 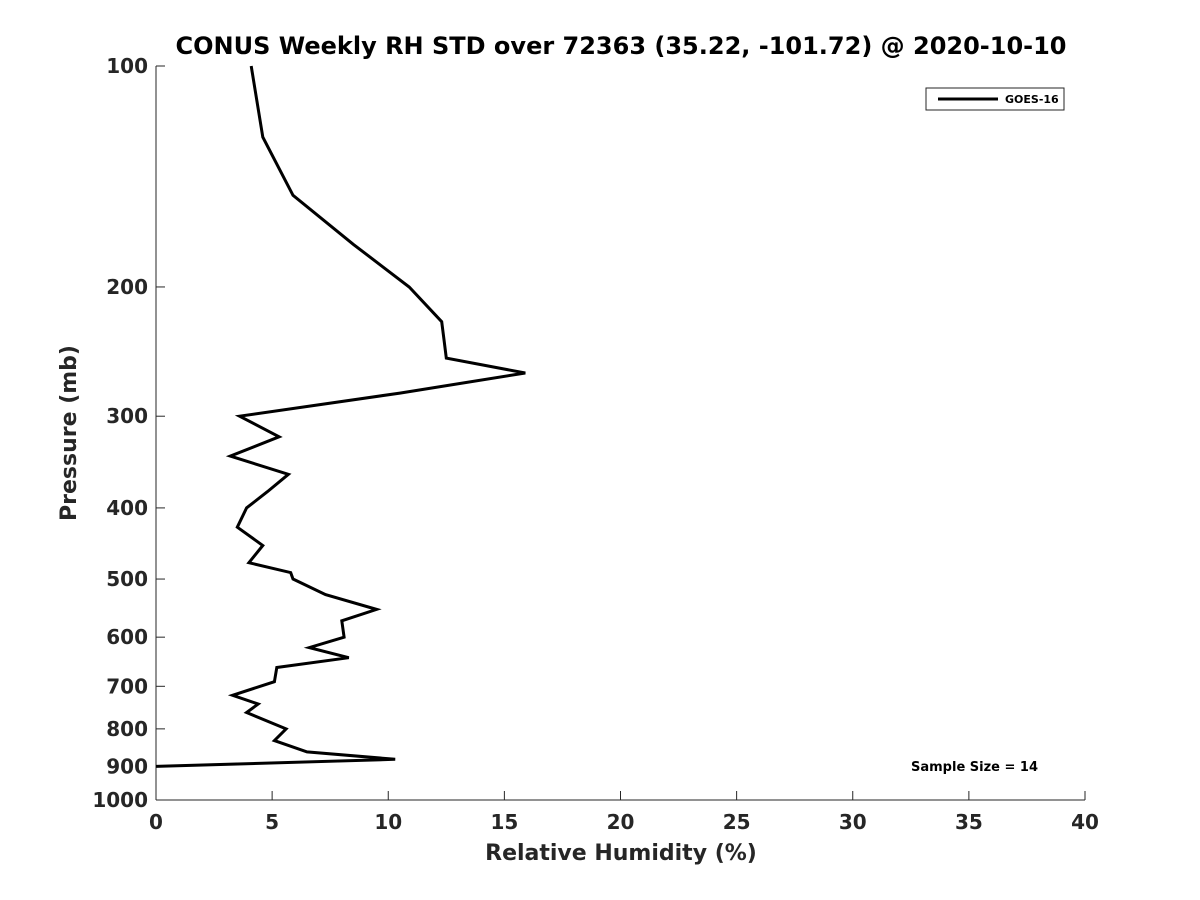 What do you see at coordinates (120, 800) in the screenshot?
I see `y-tick-label: 1000` at bounding box center [120, 800].